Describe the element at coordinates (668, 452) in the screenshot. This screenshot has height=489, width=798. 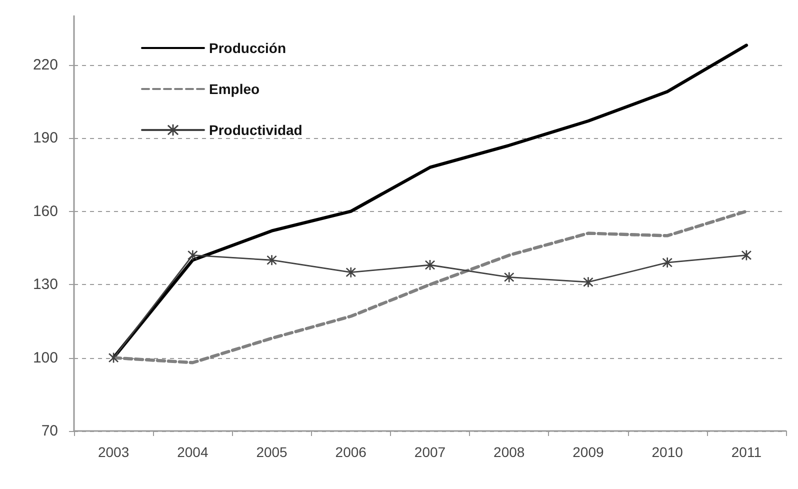
I see `x-tick-label: 2010` at that location.